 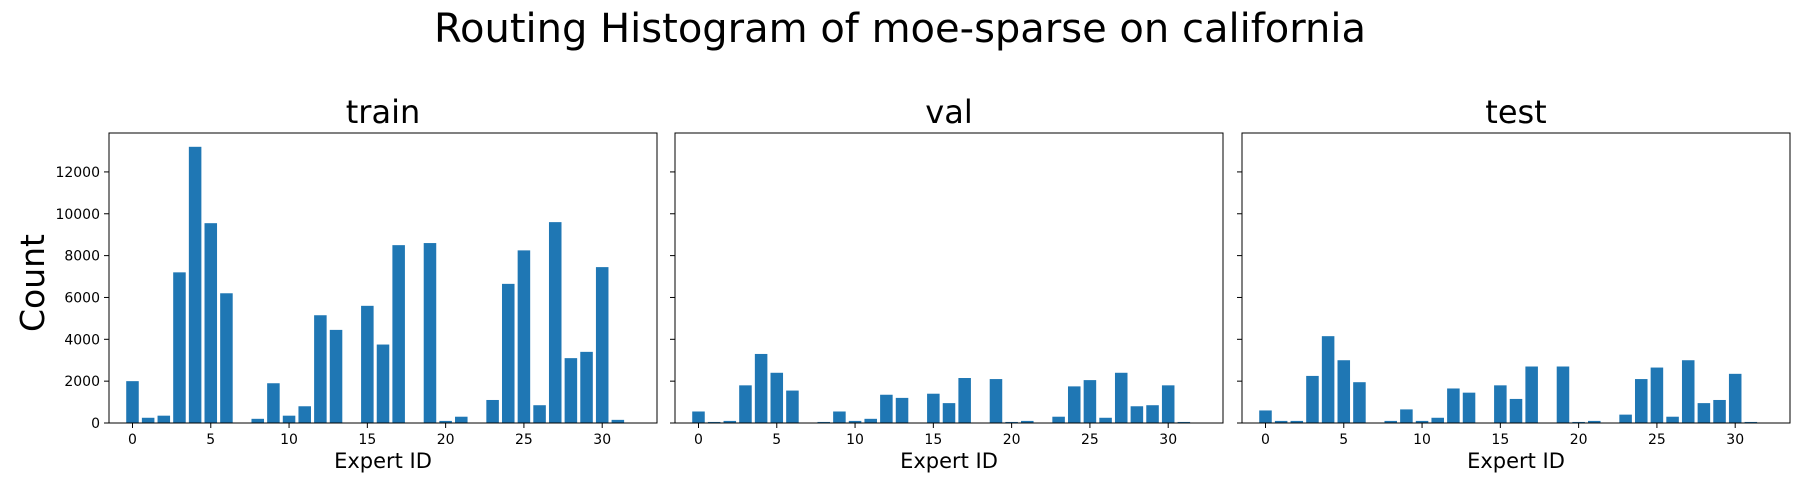 I want to click on x-axis-label: Expert ID, so click(x=1516, y=461).